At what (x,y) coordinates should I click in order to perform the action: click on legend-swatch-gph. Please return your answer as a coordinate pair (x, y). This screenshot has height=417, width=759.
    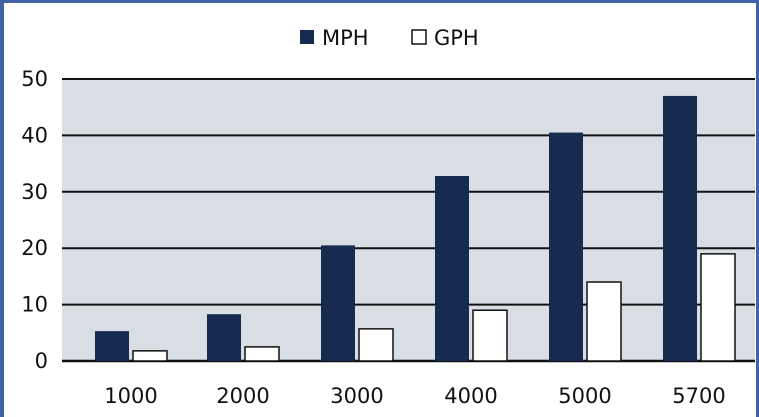
    Looking at the image, I should click on (419, 37).